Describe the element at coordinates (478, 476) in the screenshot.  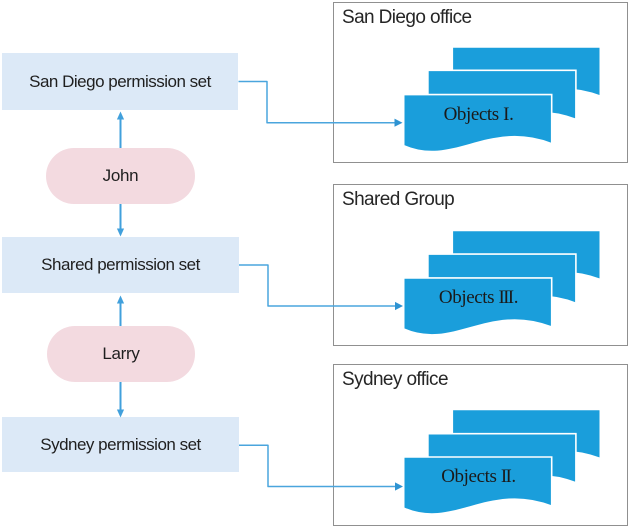
I see `svg-text: Objects II.` at that location.